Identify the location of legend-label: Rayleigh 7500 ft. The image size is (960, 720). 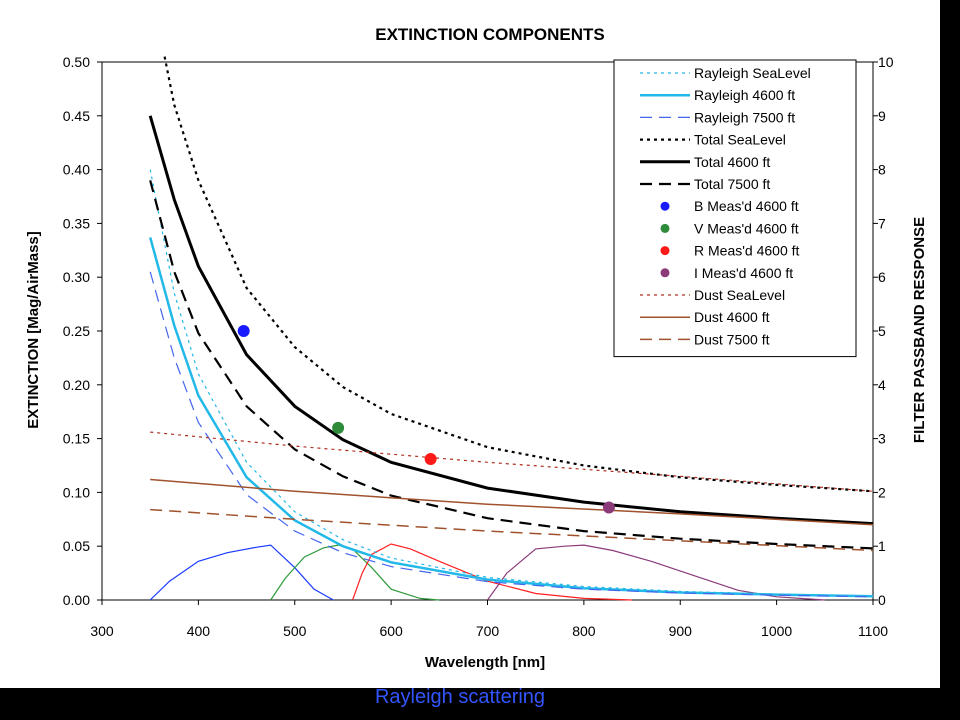
(744, 117).